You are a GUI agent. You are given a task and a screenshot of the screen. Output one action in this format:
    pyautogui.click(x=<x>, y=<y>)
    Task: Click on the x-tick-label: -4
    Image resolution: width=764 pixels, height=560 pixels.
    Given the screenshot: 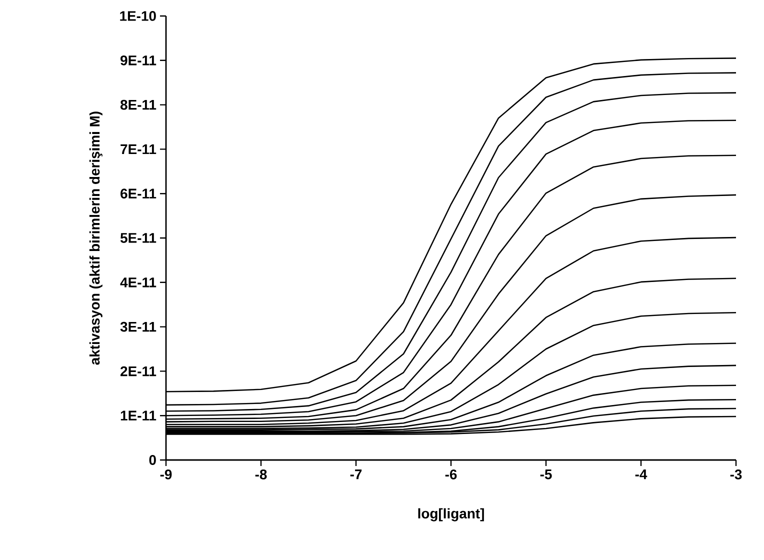 What is the action you would take?
    pyautogui.click(x=641, y=475)
    